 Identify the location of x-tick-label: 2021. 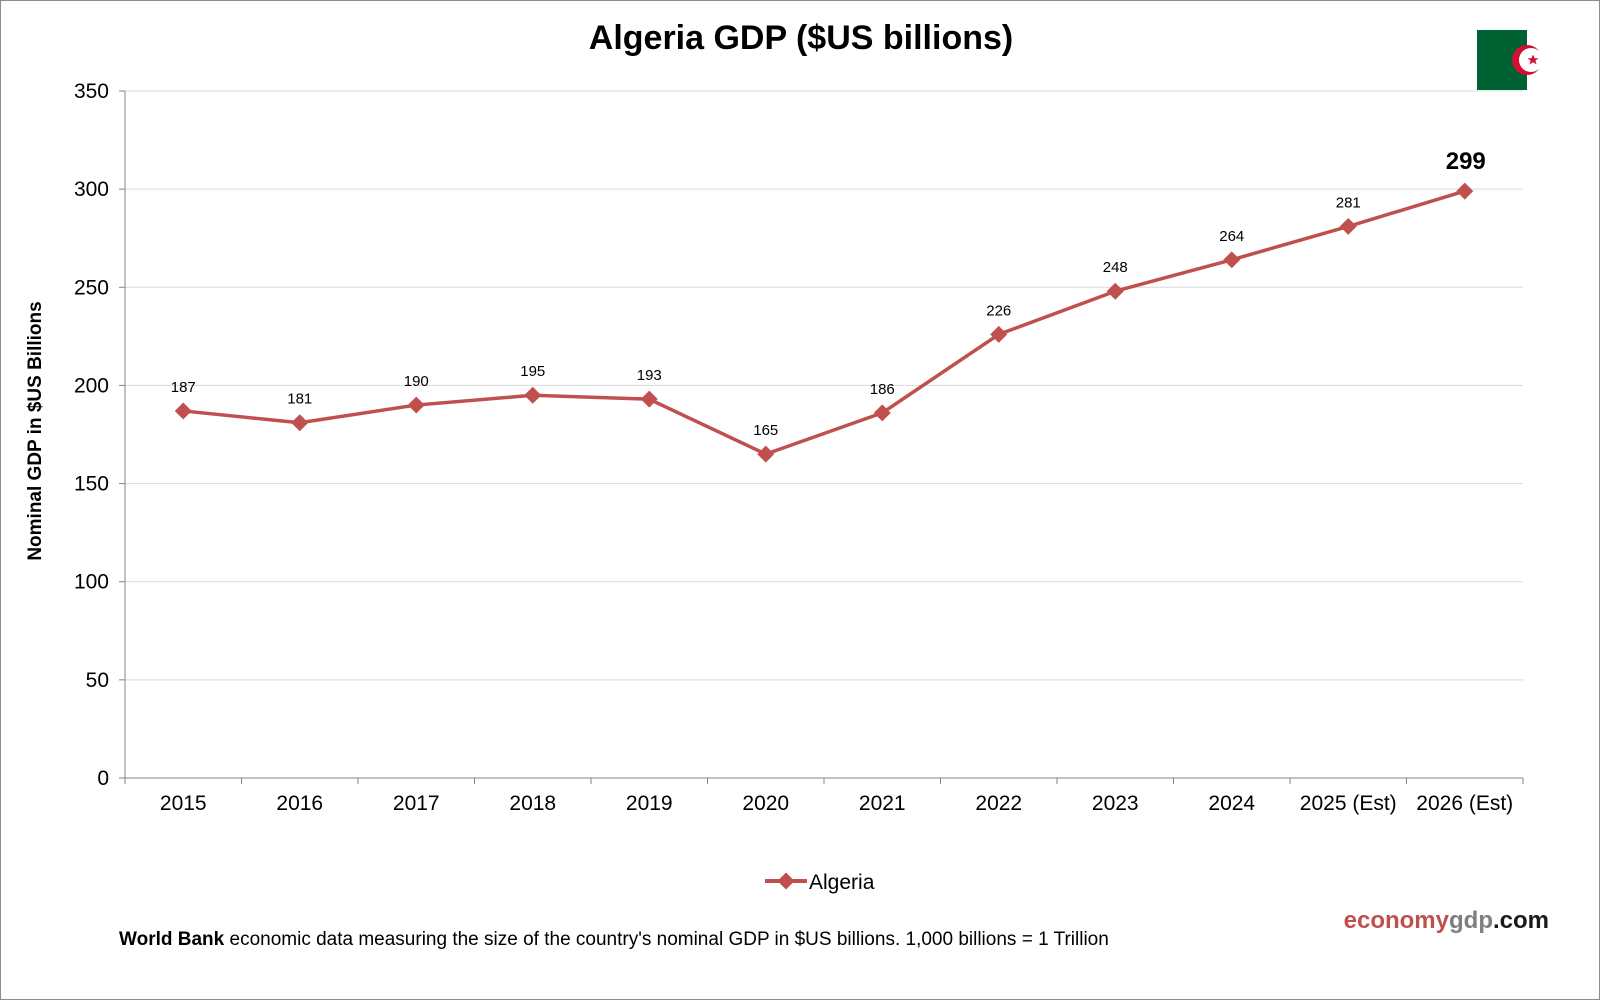
(882, 803).